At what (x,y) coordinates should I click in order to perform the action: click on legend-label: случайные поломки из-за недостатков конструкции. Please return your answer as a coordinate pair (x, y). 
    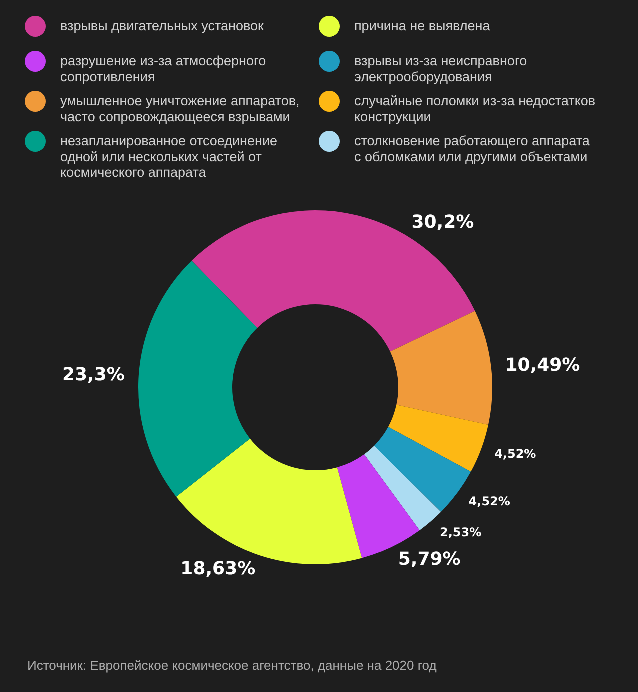
    Looking at the image, I should click on (475, 109).